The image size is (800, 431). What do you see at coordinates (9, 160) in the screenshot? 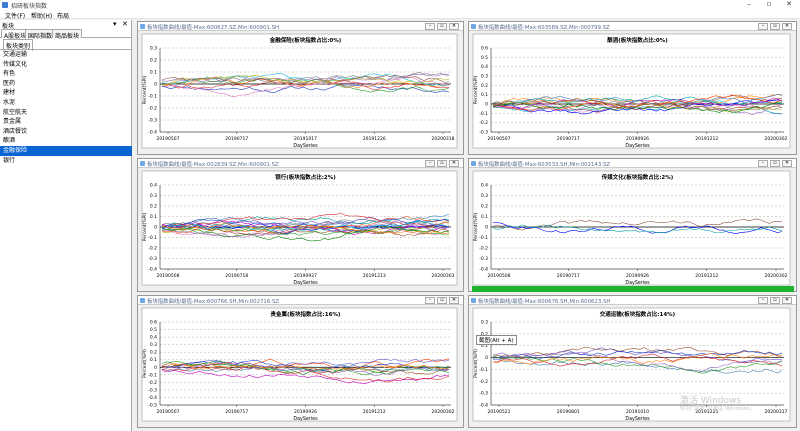
I see `sector-list-item: 银行` at bounding box center [9, 160].